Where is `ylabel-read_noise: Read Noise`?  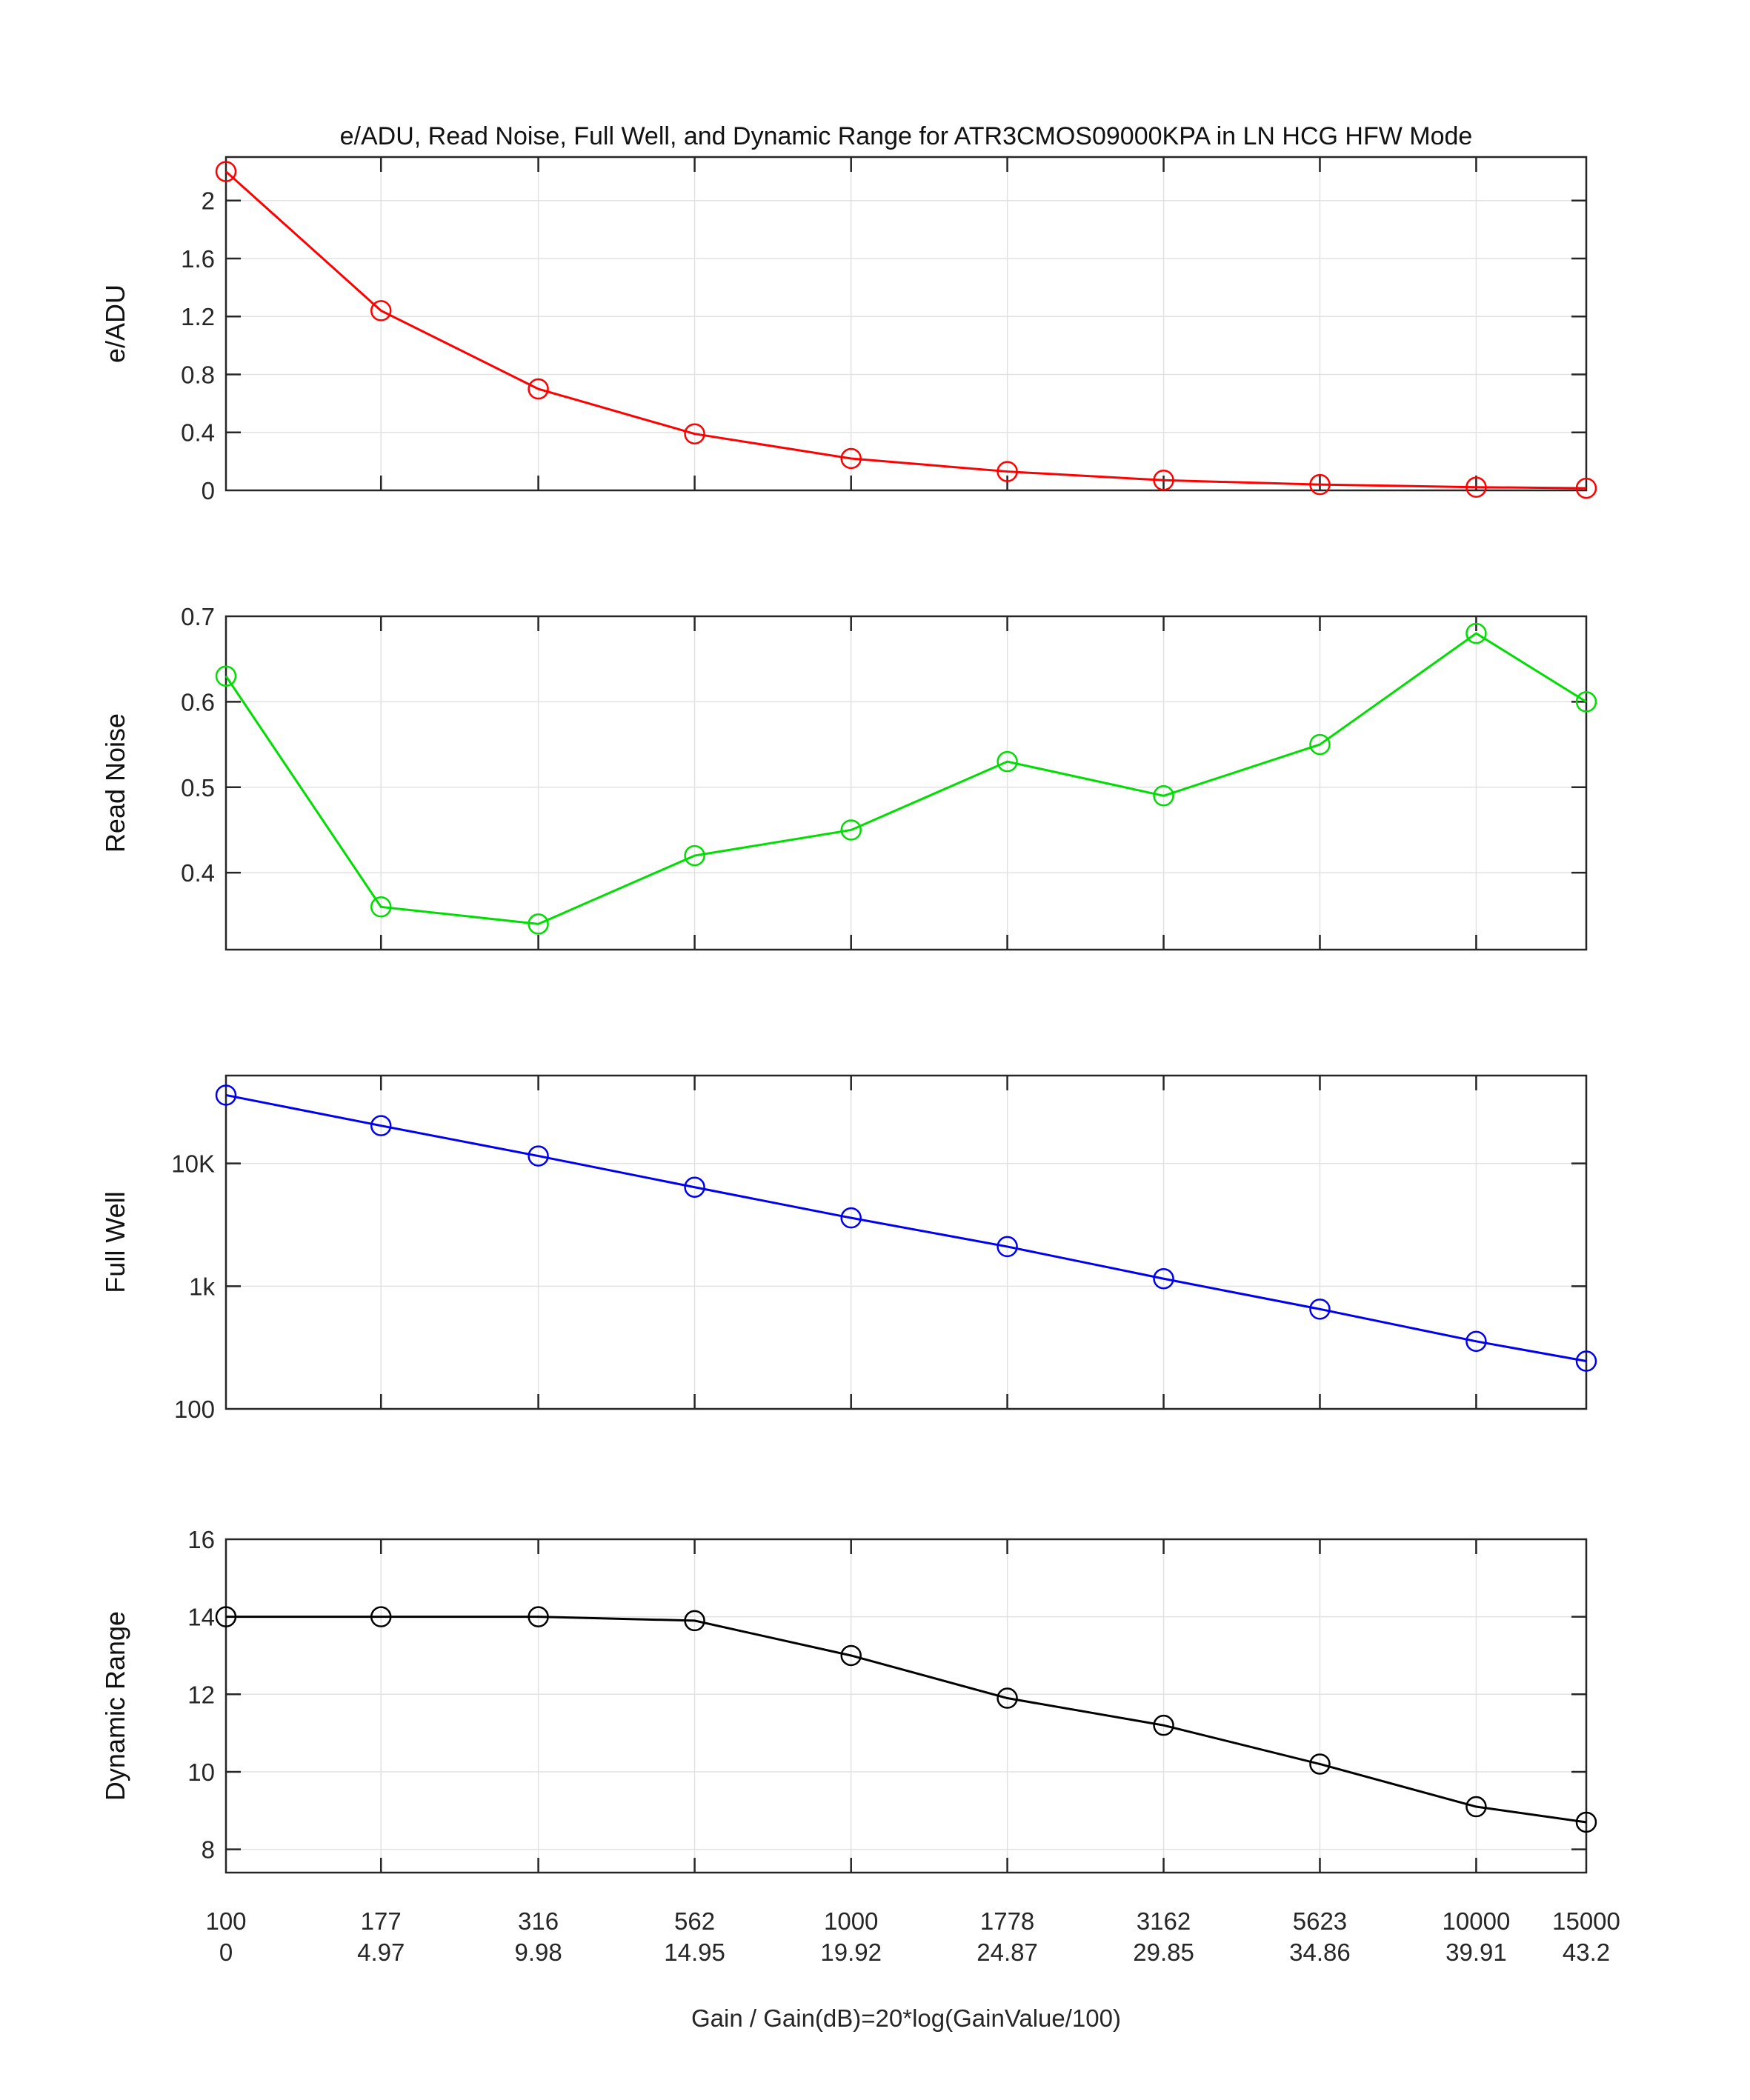 ylabel-read_noise: Read Noise is located at coordinates (115, 783).